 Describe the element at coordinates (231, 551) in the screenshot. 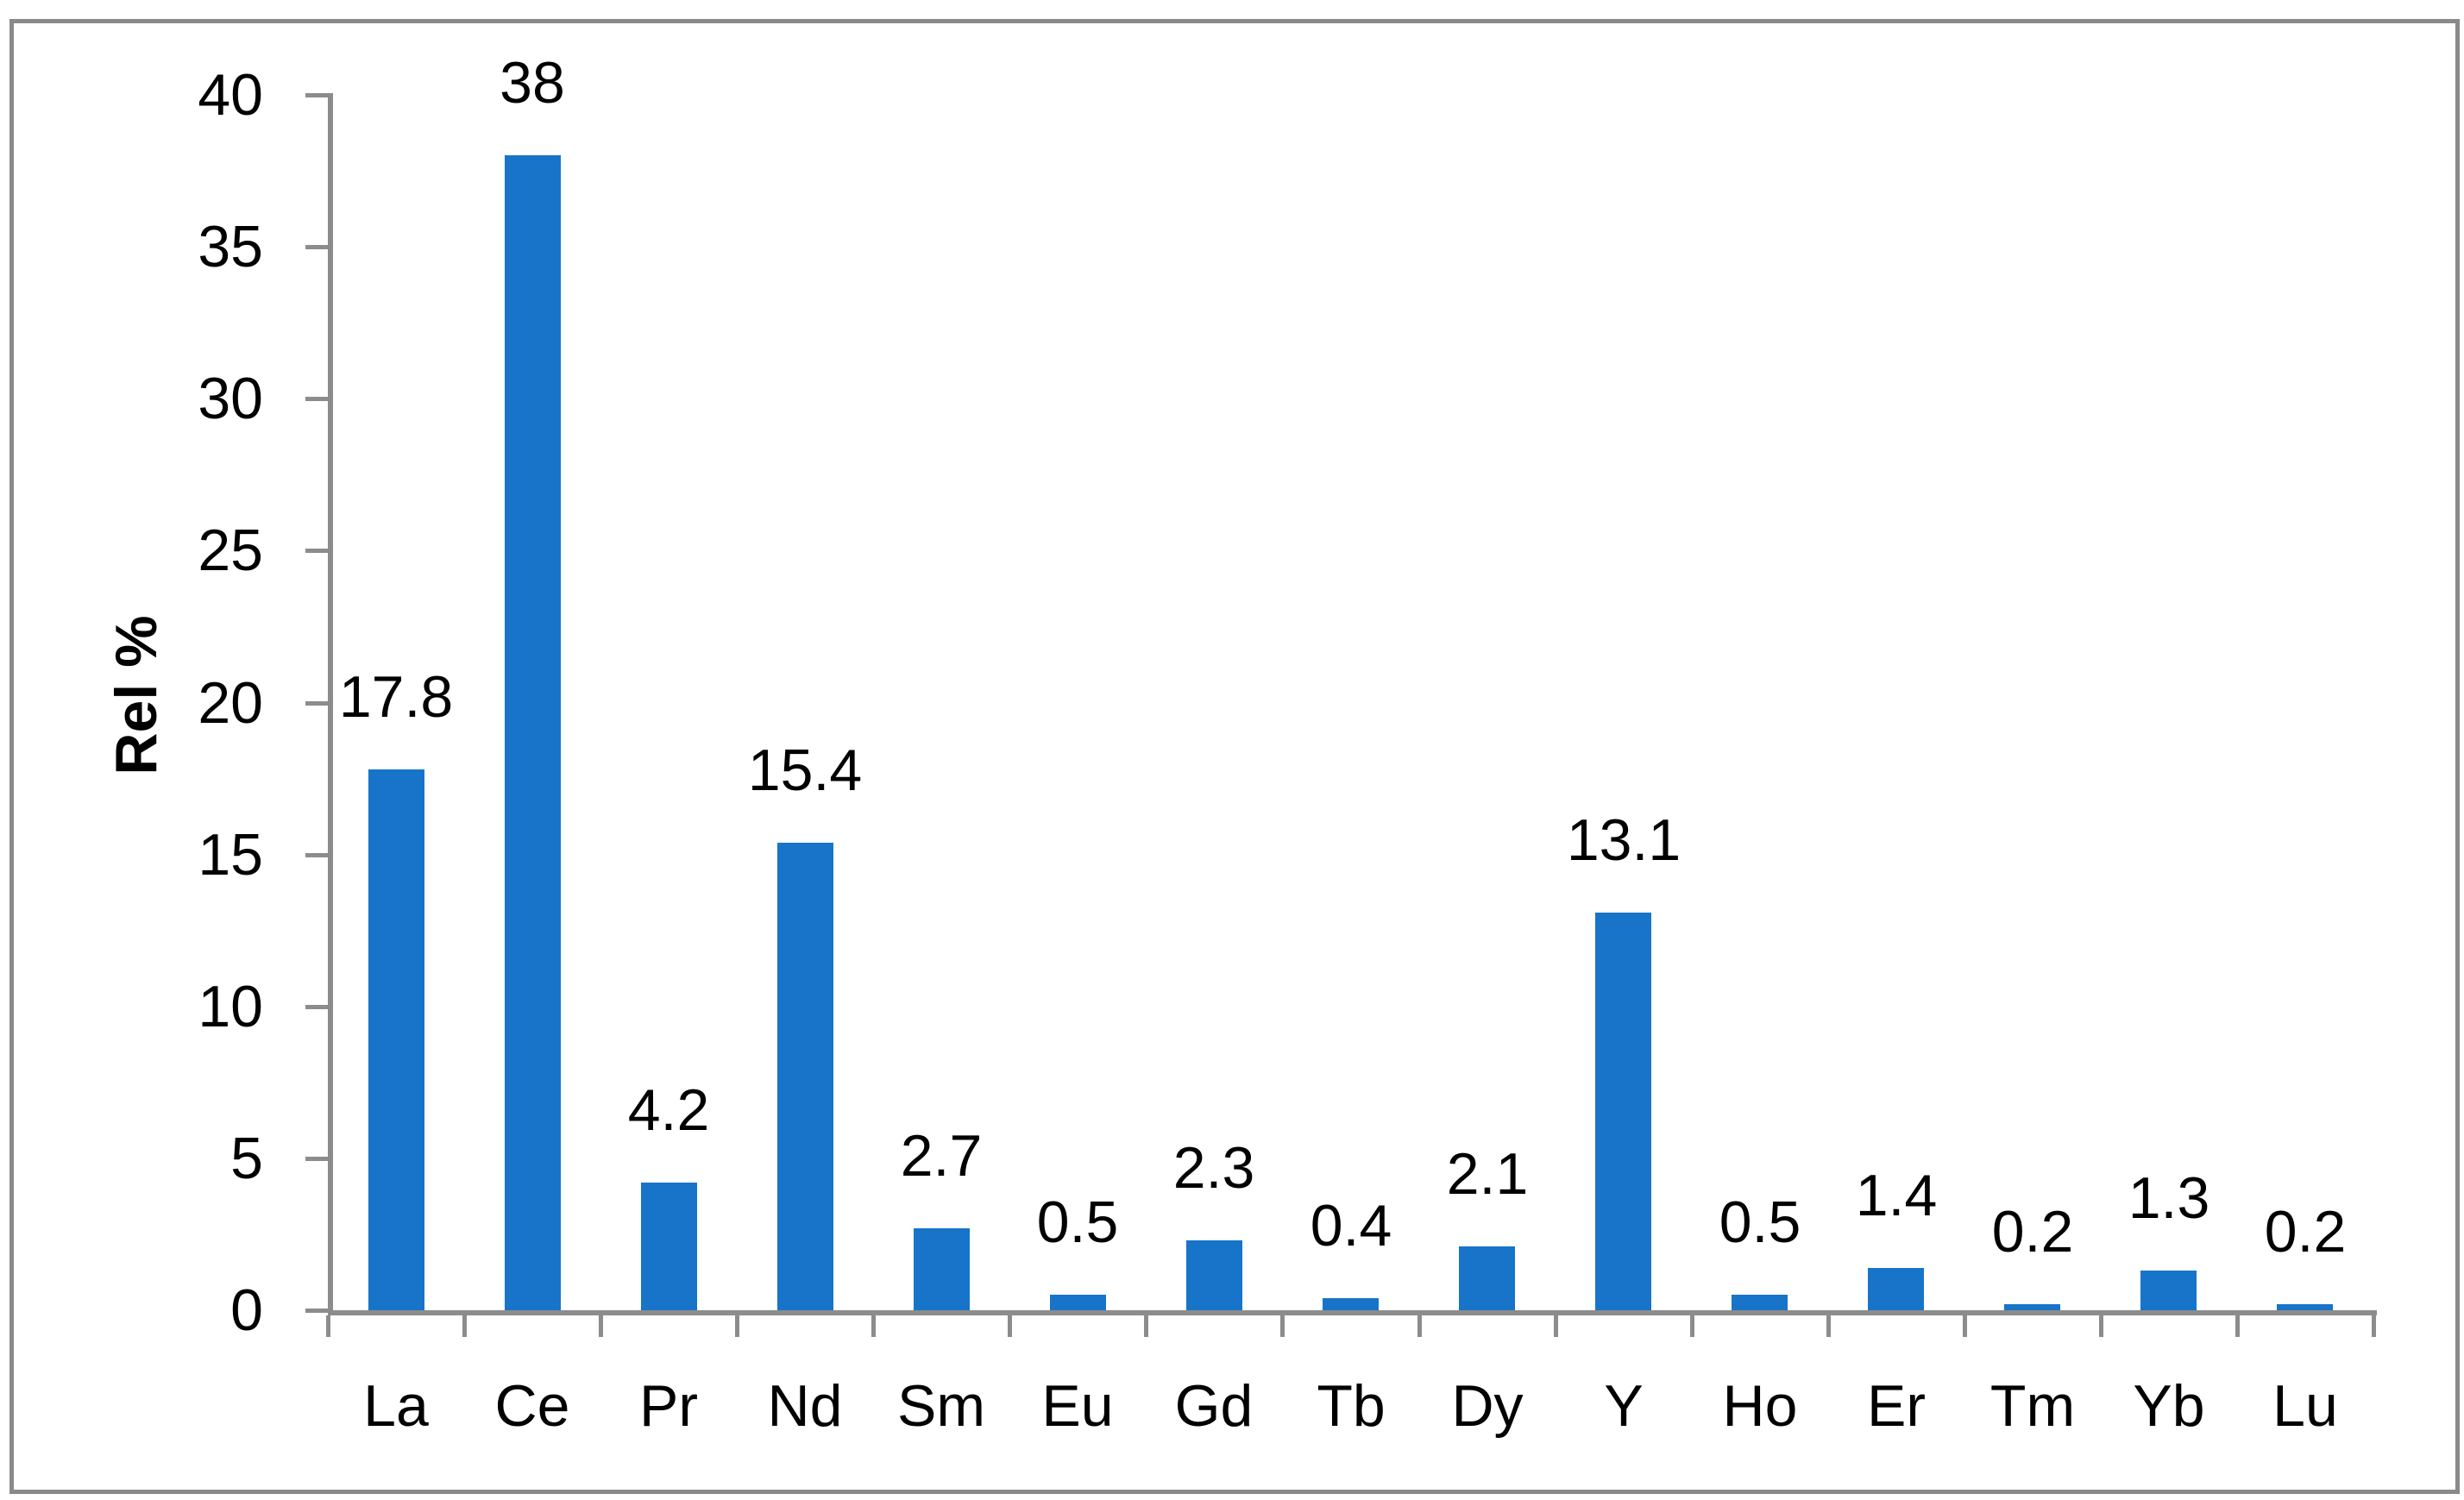

I see `y-tick-label-25: 25` at that location.